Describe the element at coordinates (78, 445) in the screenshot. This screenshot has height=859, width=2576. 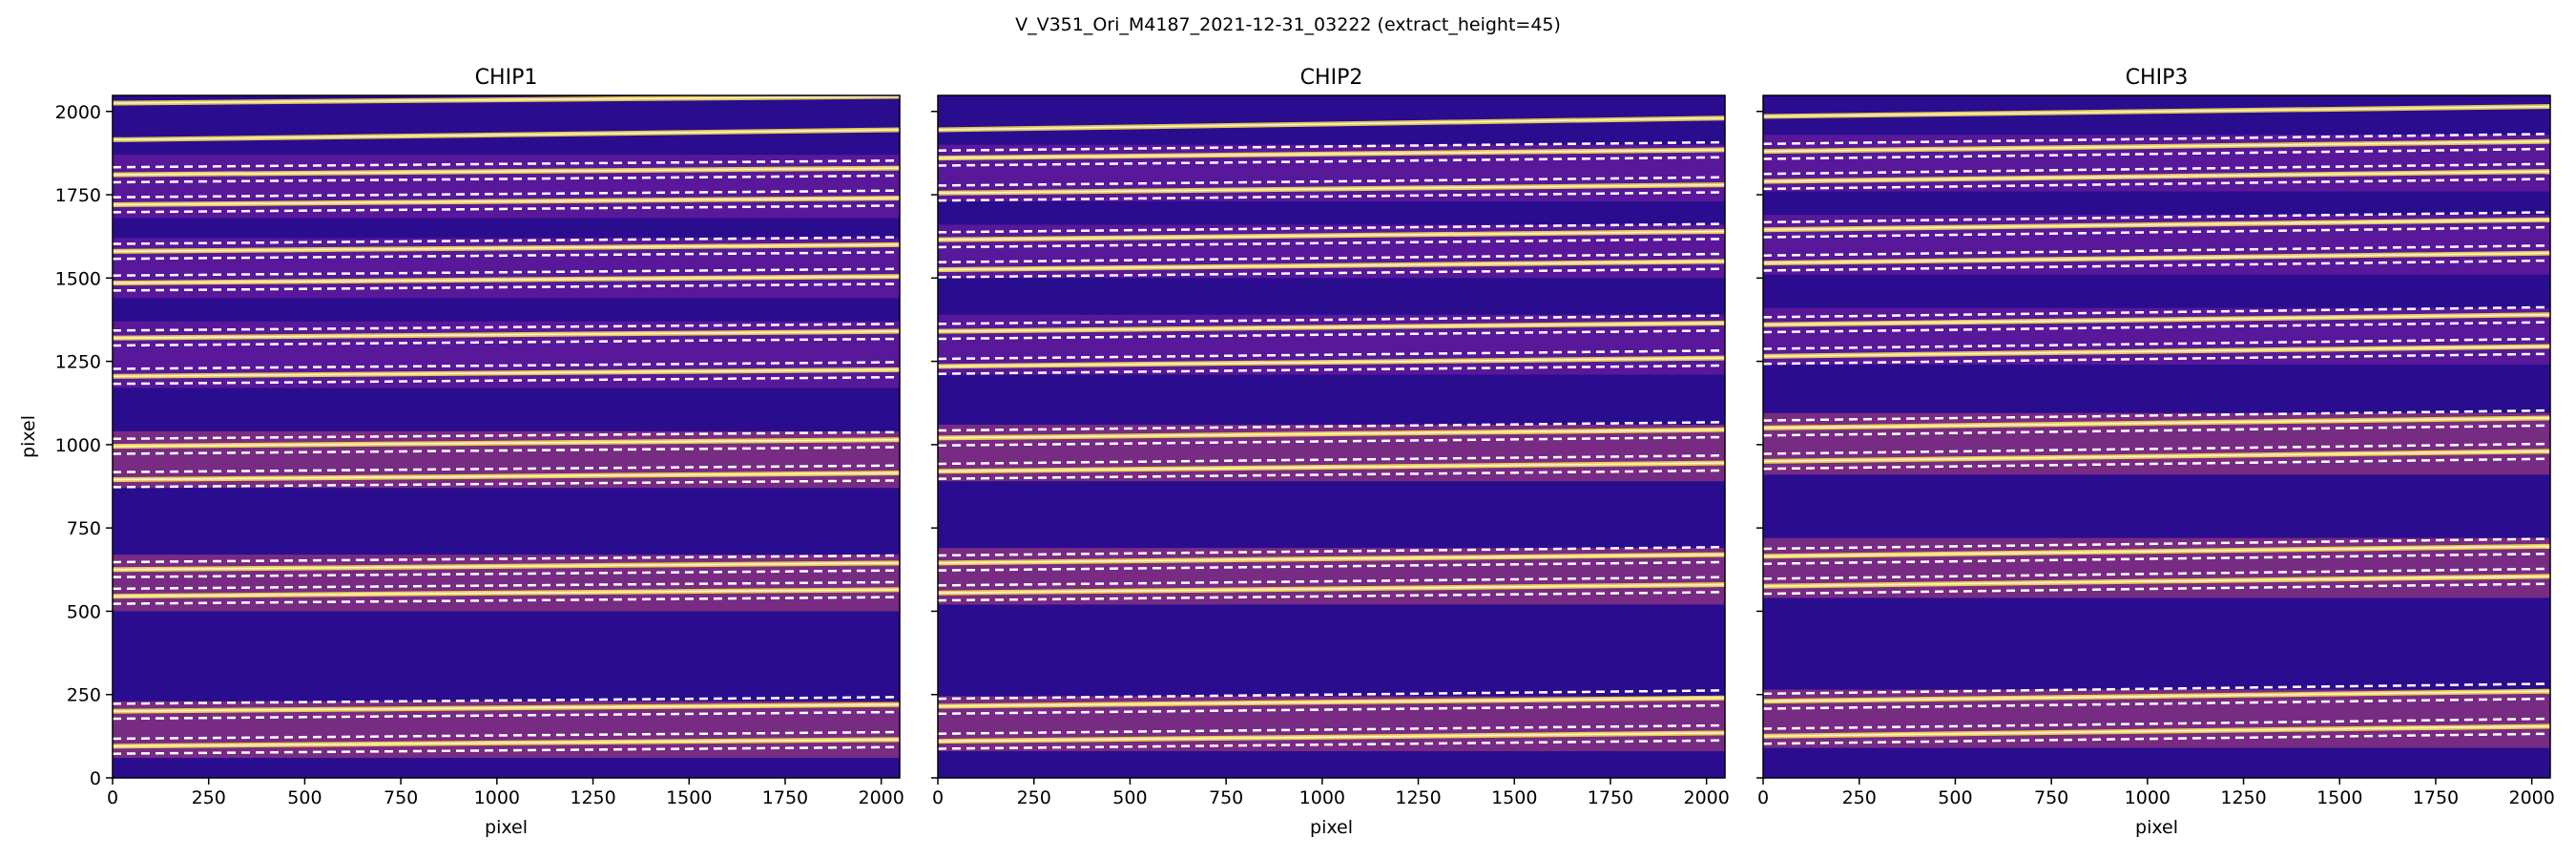
I see `y-tick-label: 1000` at that location.